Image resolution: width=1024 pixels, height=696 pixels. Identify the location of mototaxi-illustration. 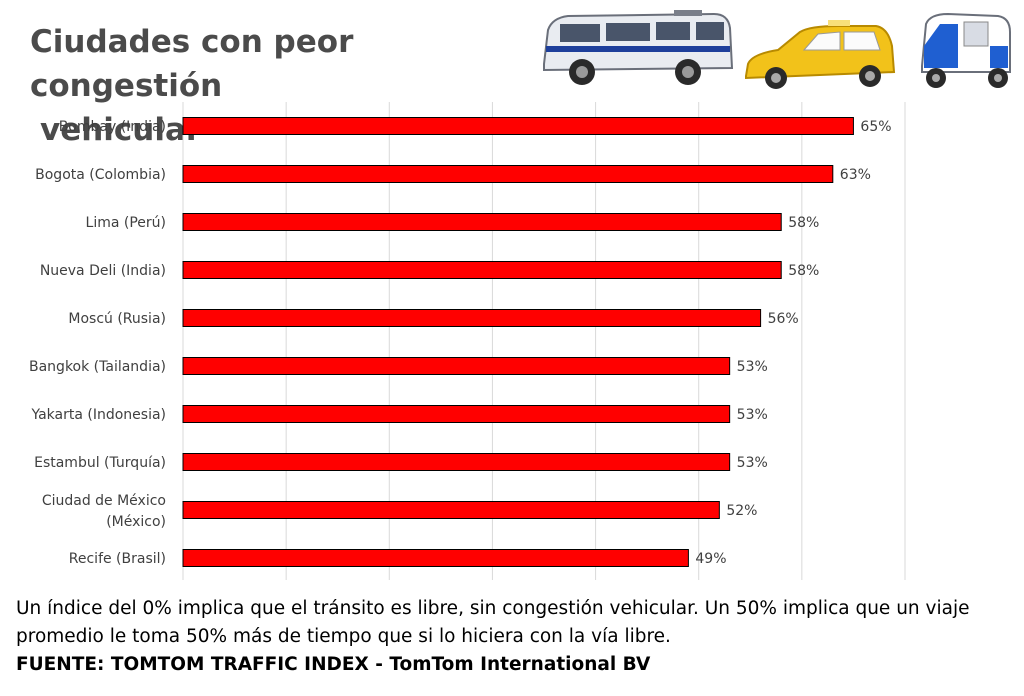
(966, 50).